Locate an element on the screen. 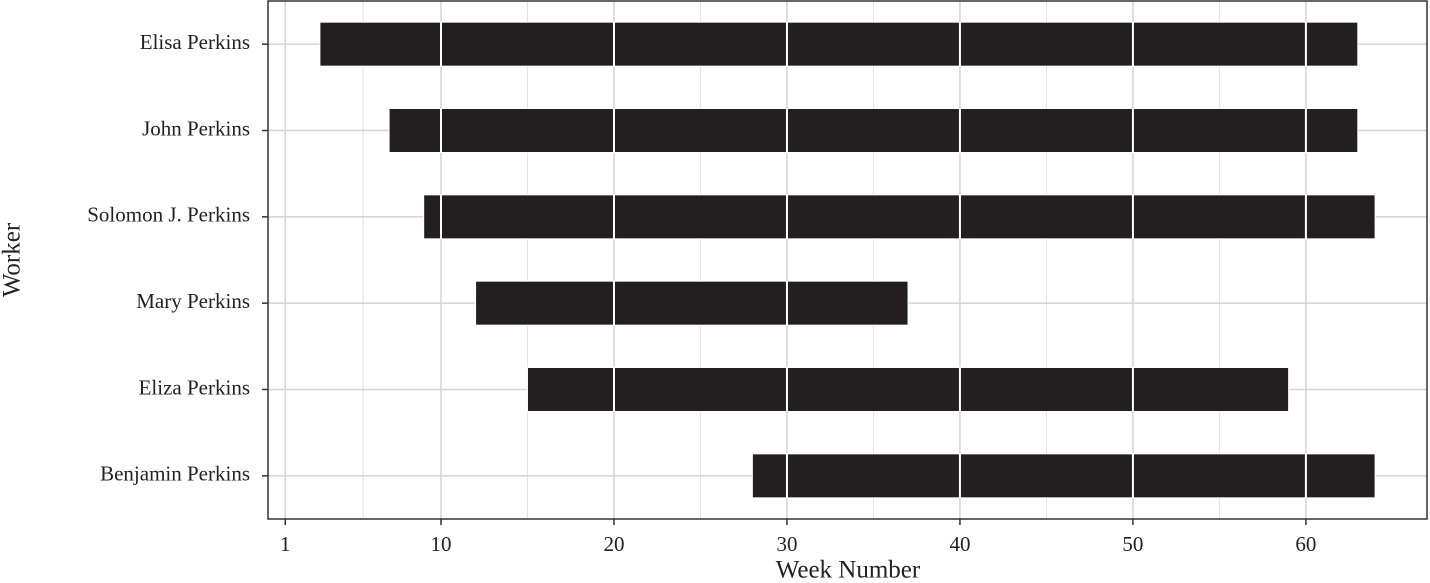 The width and height of the screenshot is (1430, 583). x-tick-label: 20 is located at coordinates (613, 544).